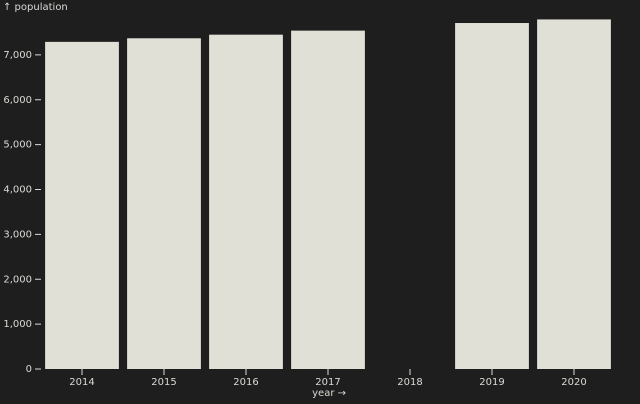  I want to click on y-tick-label: 7,000, so click(17, 55).